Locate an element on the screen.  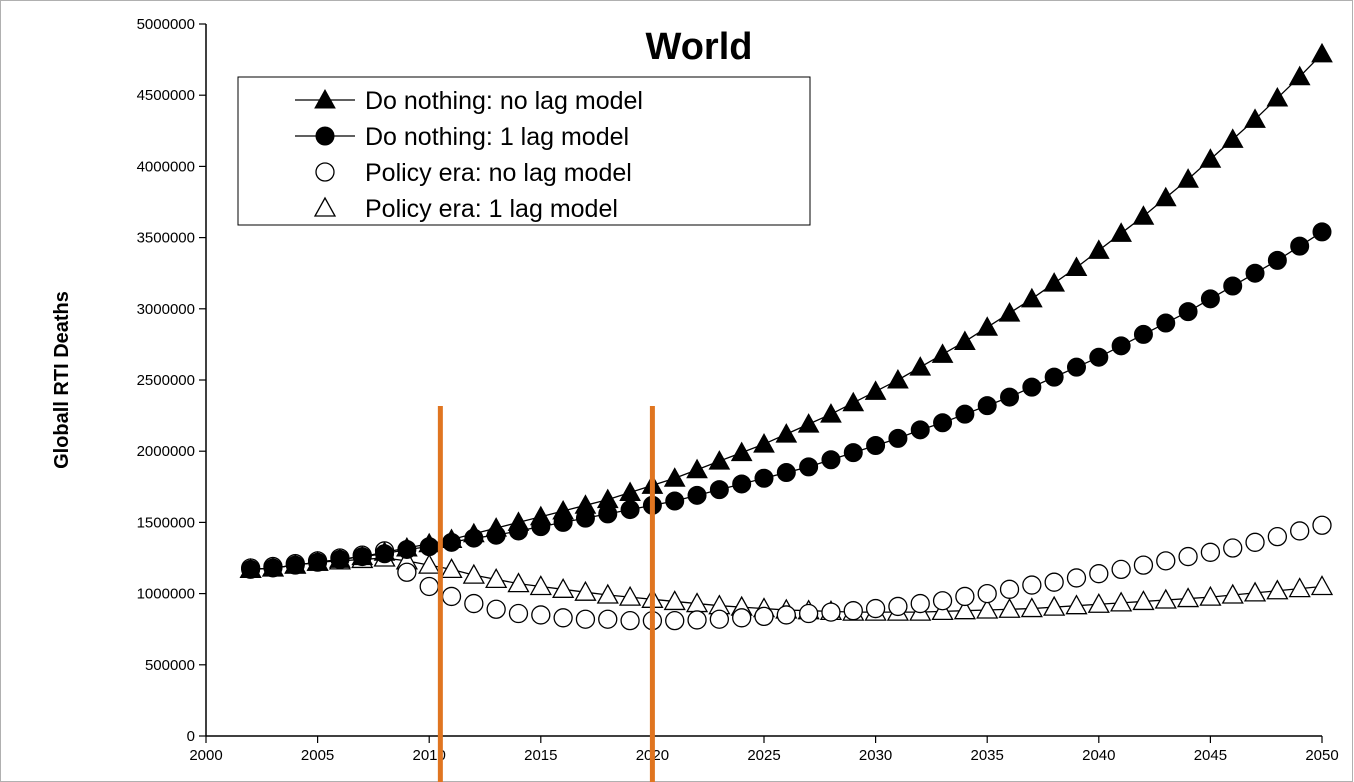
x-tick-label: 2035 is located at coordinates (987, 755).